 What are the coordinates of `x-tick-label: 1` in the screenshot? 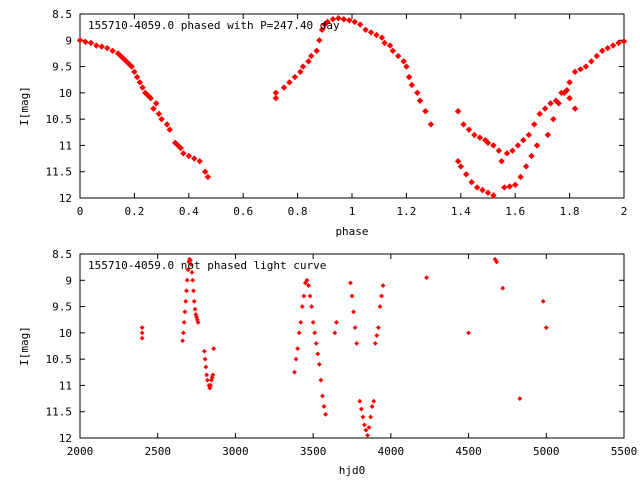 It's located at (352, 211).